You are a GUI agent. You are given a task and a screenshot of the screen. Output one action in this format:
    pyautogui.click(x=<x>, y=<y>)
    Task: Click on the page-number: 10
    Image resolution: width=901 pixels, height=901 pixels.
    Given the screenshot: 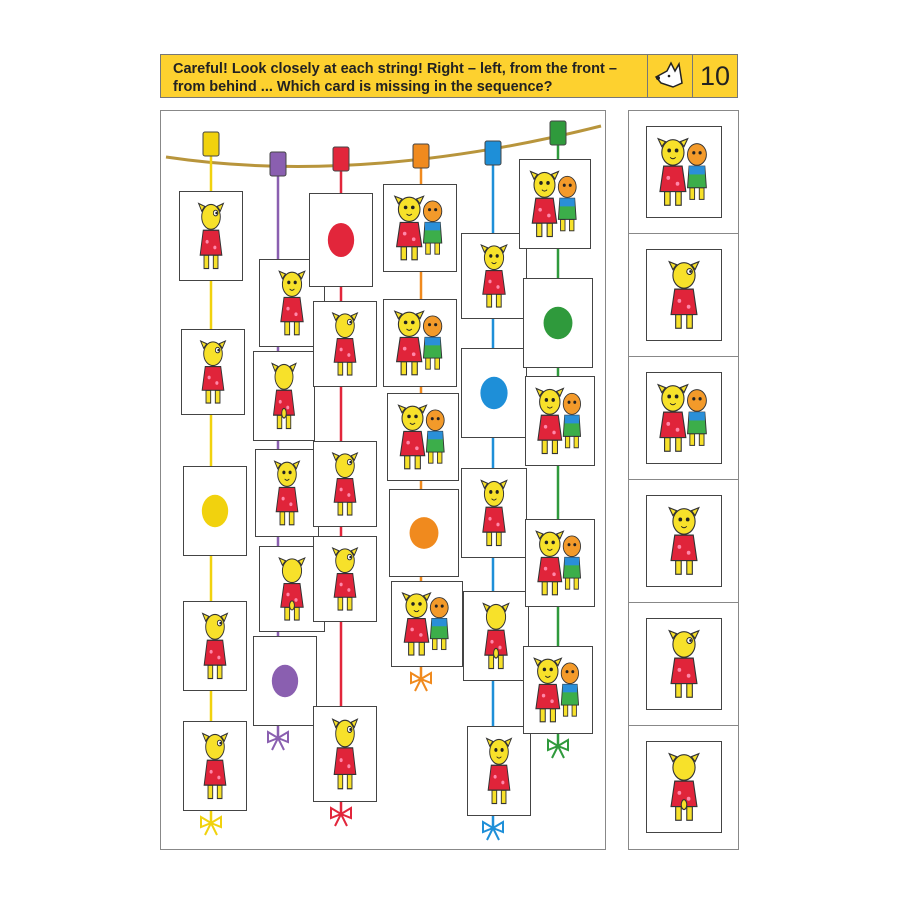 What is the action you would take?
    pyautogui.click(x=714, y=76)
    